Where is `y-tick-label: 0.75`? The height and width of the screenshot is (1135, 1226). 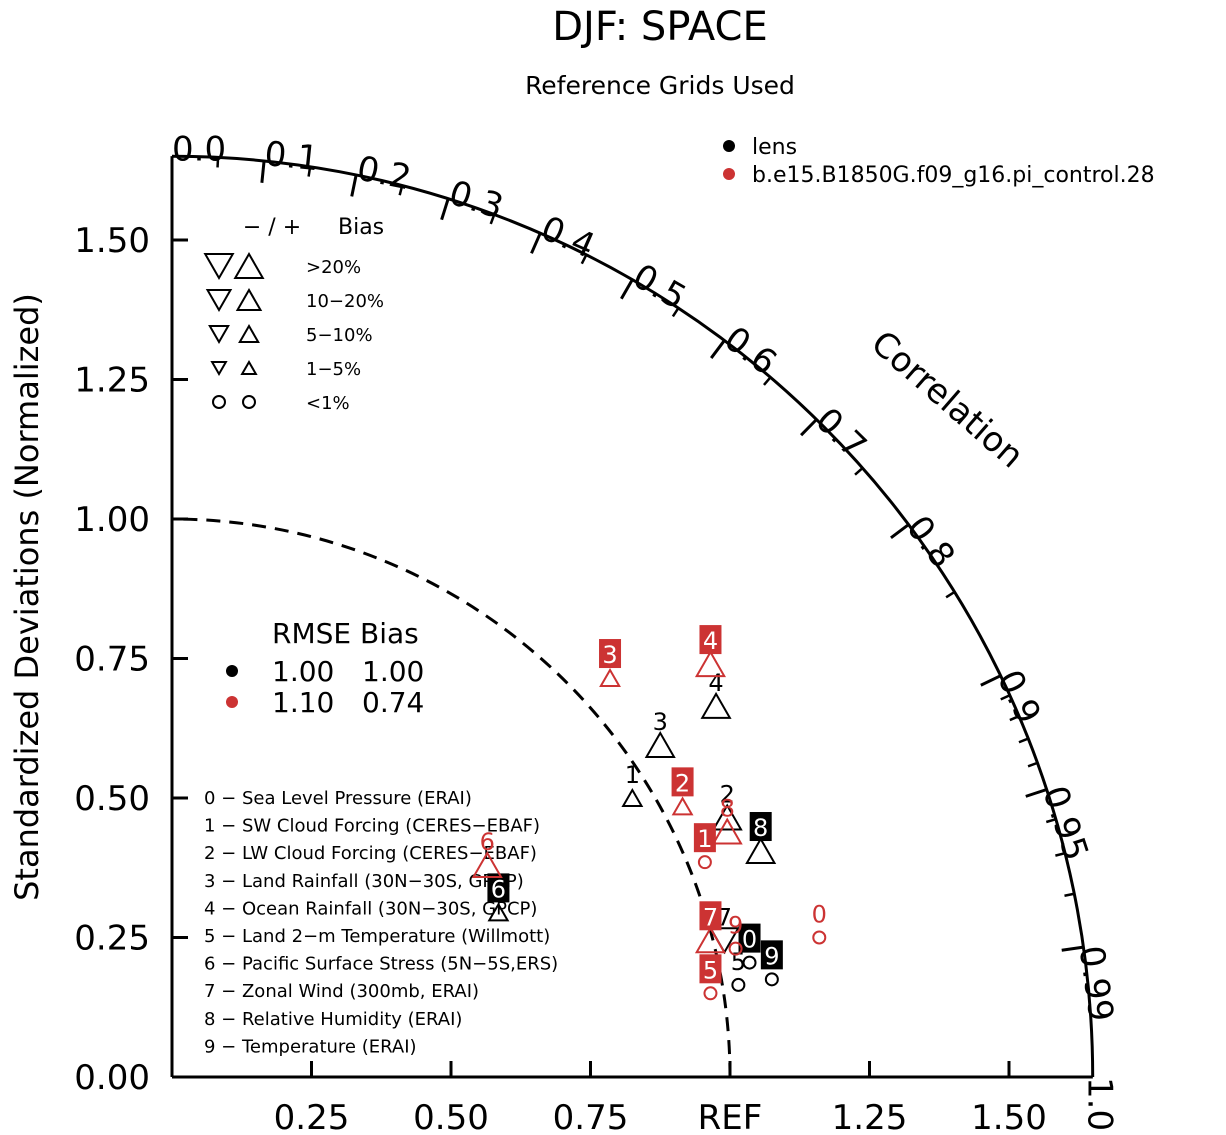 y-tick-label: 0.75 is located at coordinates (112, 660).